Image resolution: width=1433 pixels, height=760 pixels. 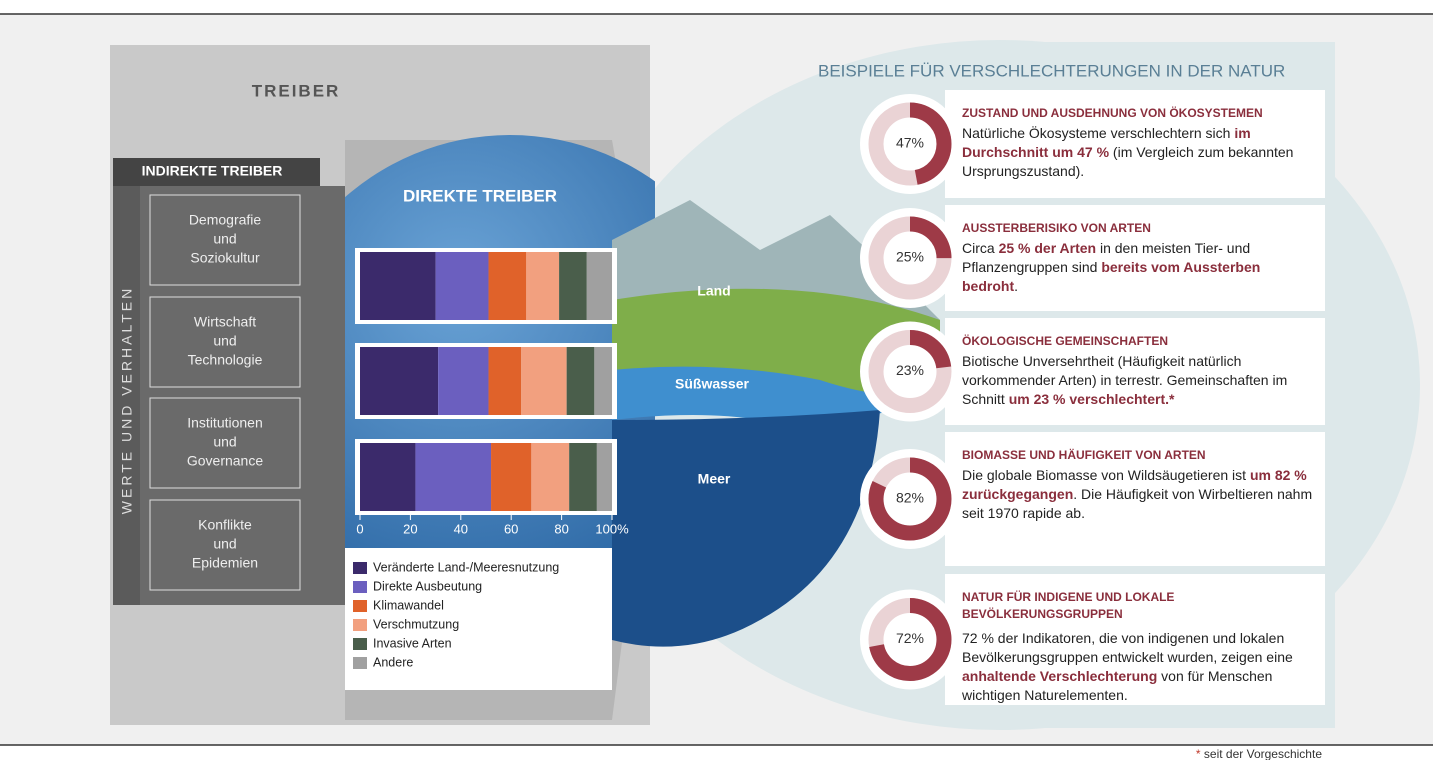 I want to click on donut-label: 82%, so click(x=910, y=498).